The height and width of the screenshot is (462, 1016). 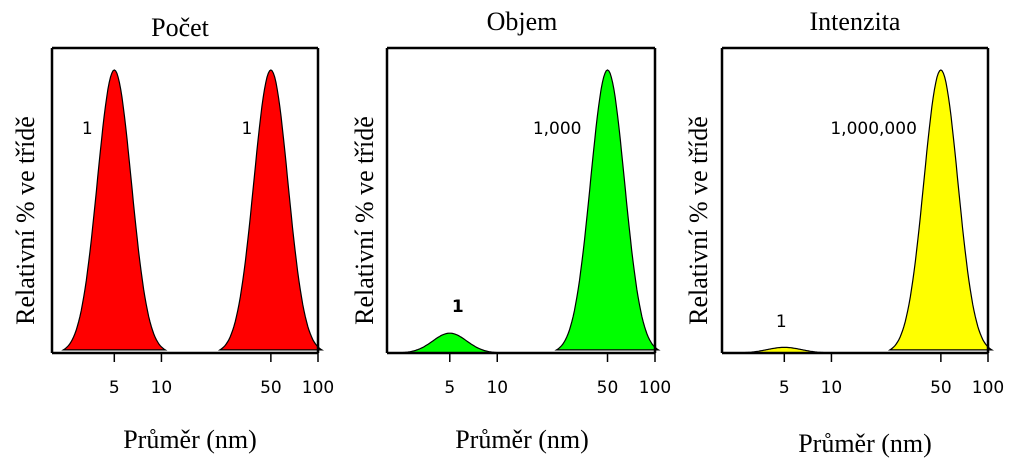 What do you see at coordinates (557, 129) in the screenshot?
I see `peak-label-2: 1,000` at bounding box center [557, 129].